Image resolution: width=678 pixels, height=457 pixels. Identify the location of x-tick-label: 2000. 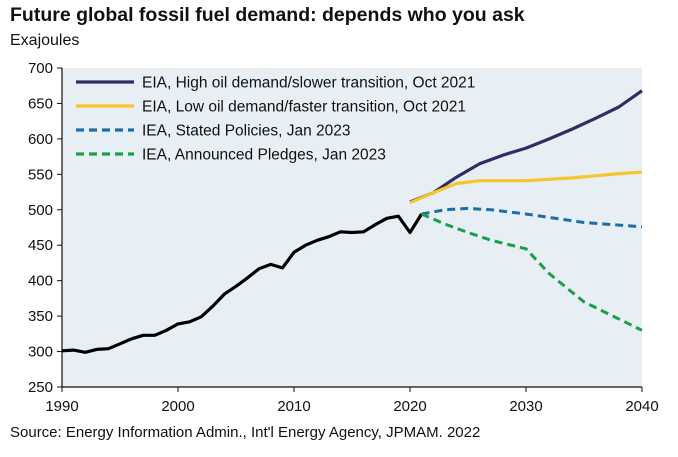
(177, 406).